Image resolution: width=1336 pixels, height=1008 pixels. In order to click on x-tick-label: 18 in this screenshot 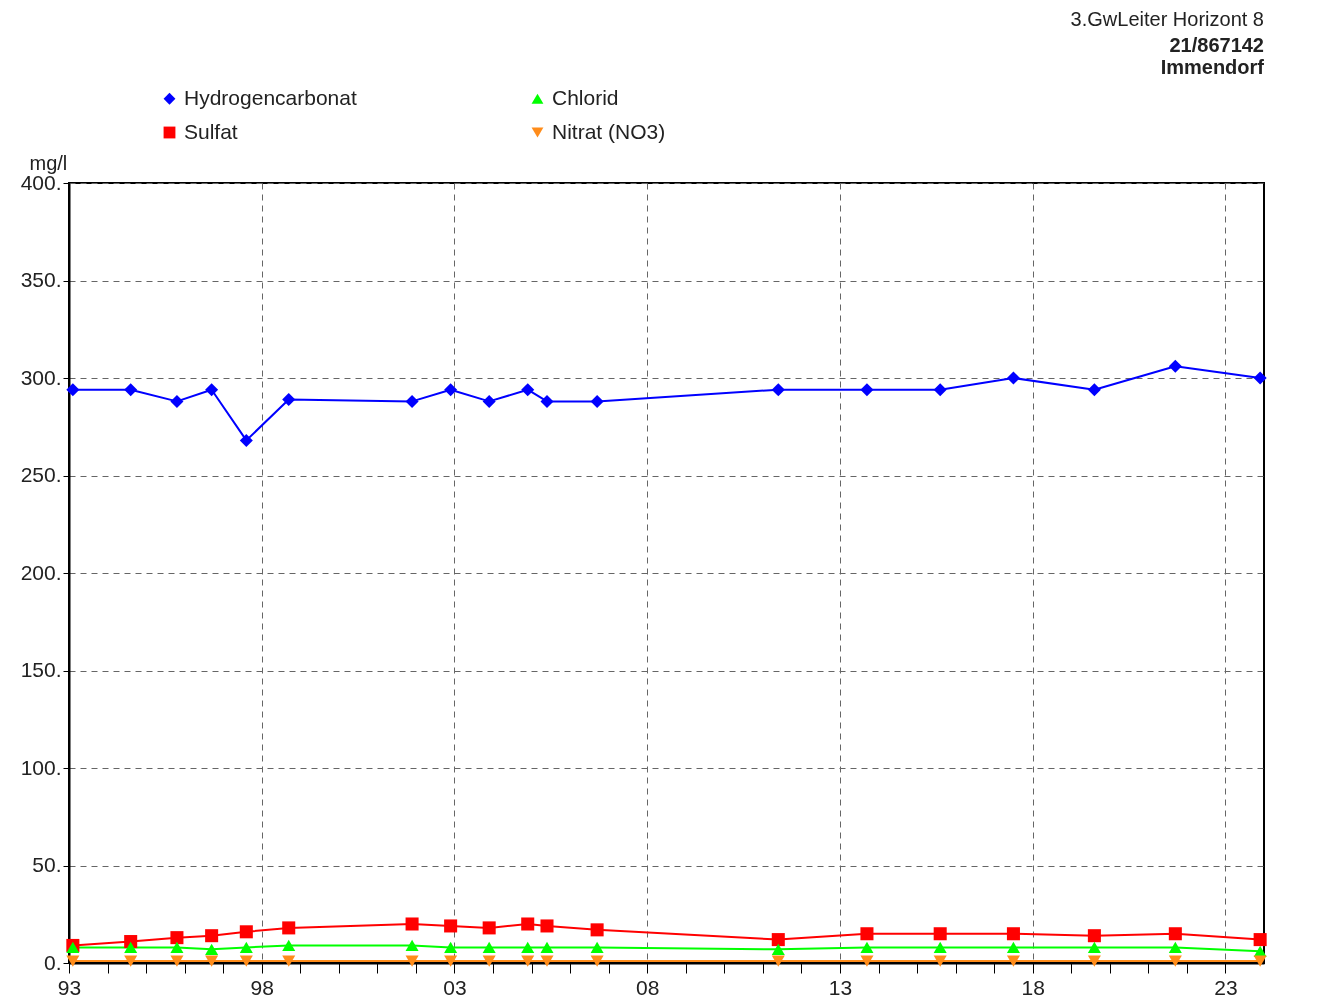, I will do `click(1033, 987)`.